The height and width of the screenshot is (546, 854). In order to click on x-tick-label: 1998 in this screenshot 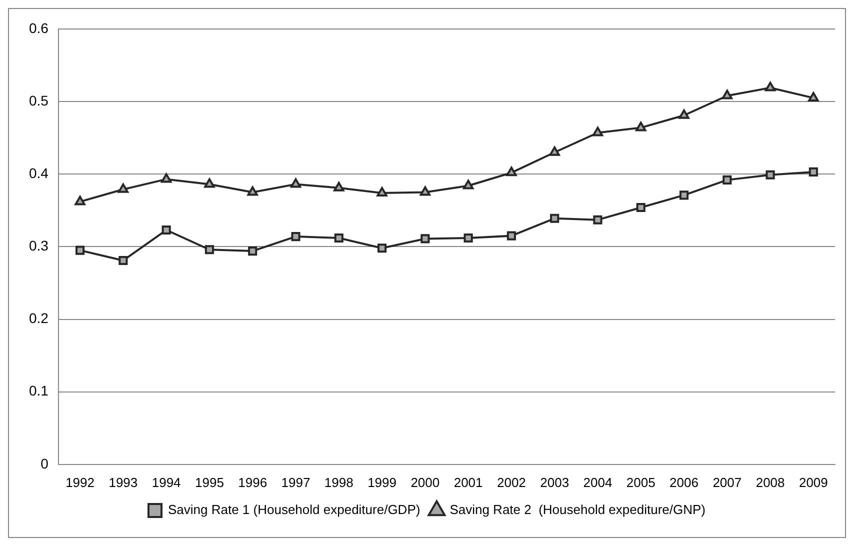, I will do `click(339, 482)`.